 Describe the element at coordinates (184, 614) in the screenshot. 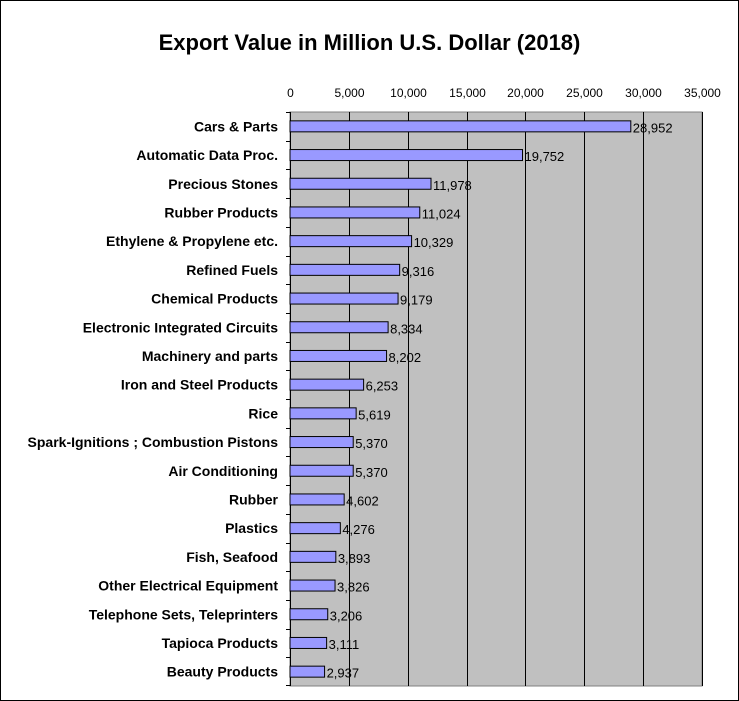

I see `category-label: Telephone Sets, Teleprinters` at that location.